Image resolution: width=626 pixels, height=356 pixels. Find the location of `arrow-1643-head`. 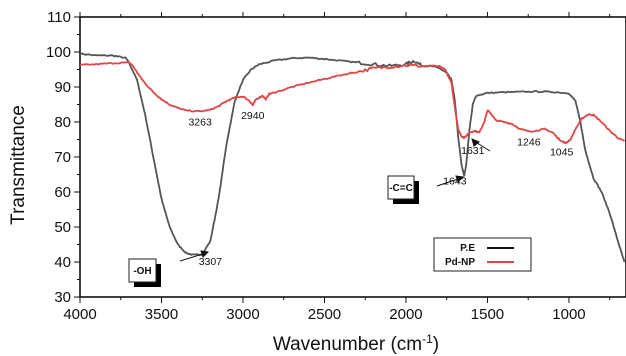

arrow-1643-head is located at coordinates (460, 179).